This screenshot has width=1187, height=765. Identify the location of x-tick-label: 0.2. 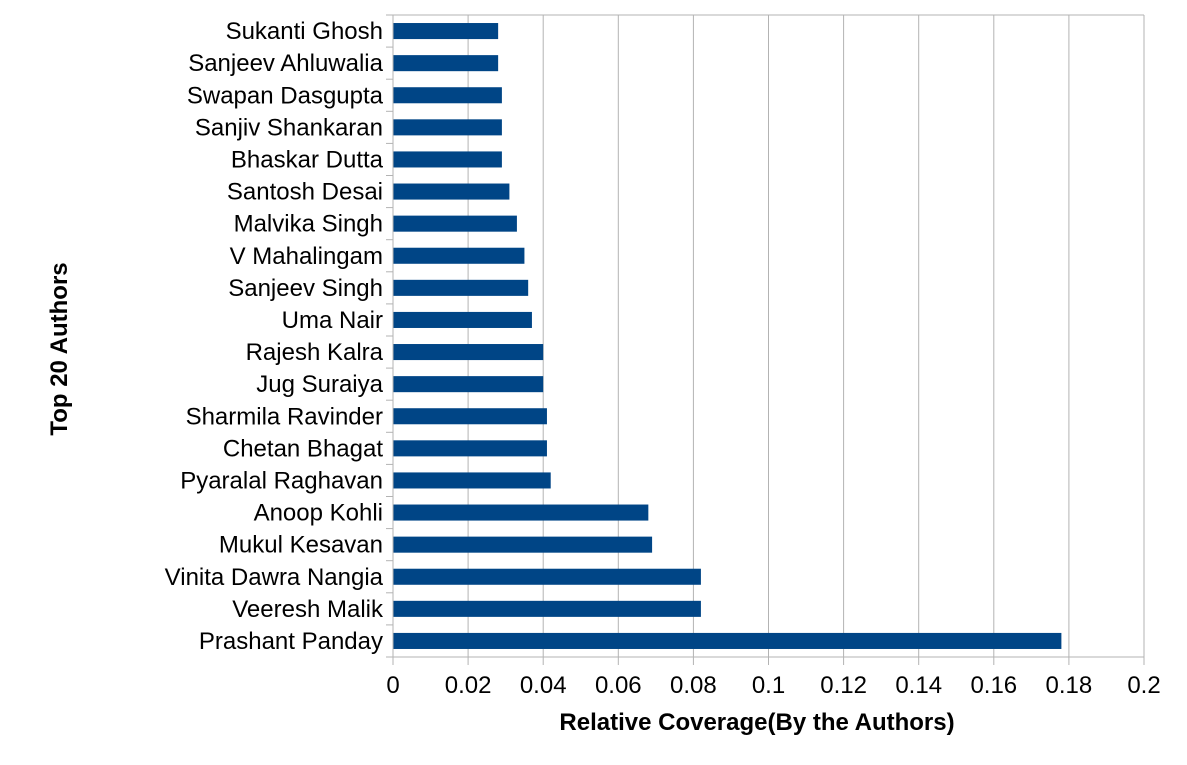
(1143, 685).